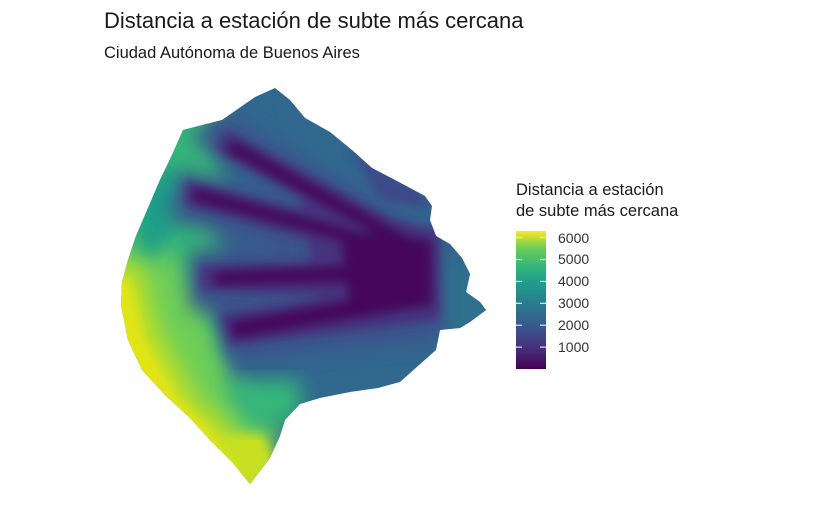  Describe the element at coordinates (597, 211) in the screenshot. I see `legend-title-line2: de subte más cercana` at that location.